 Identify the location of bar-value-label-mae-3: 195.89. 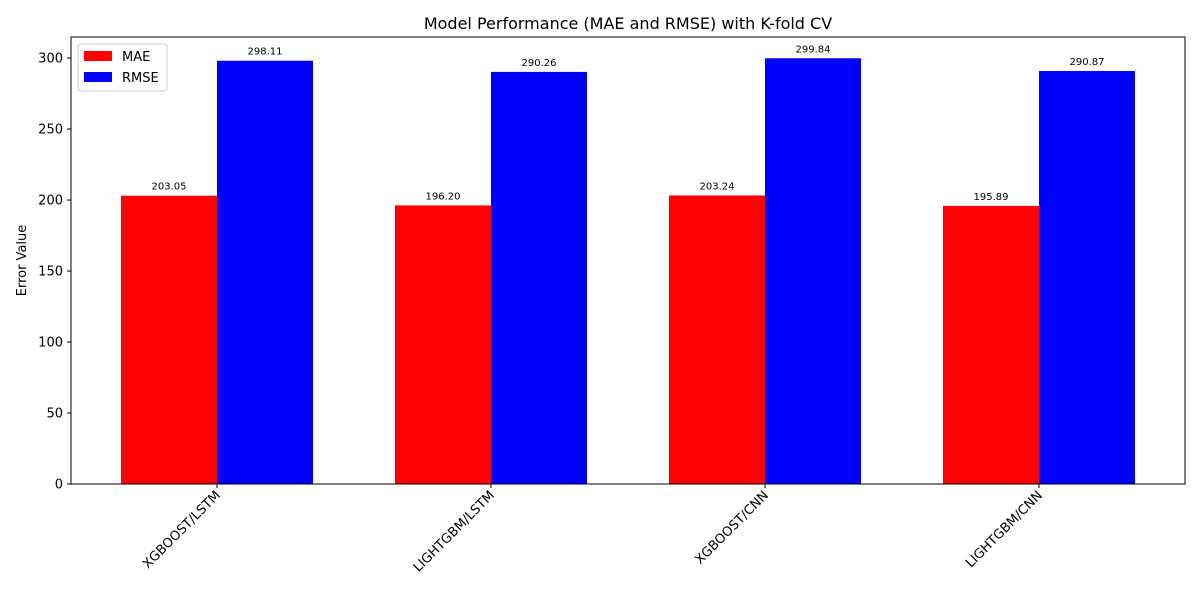
(991, 197).